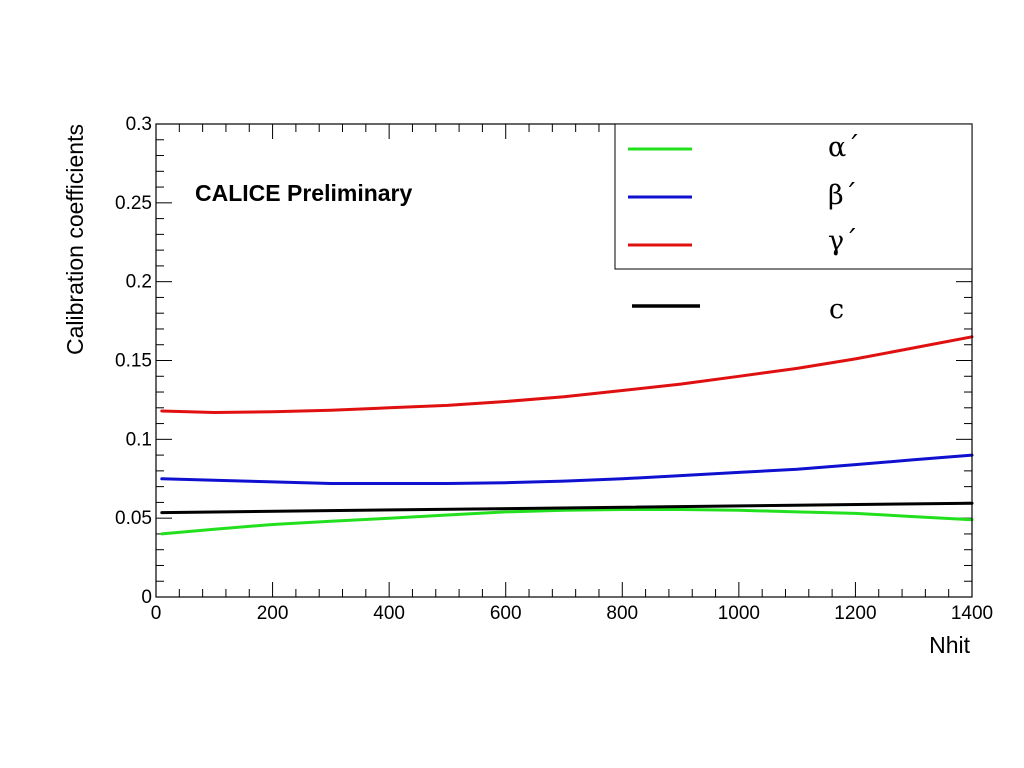 This screenshot has width=1024, height=768. I want to click on y-tick-label: 0.2, so click(139, 282).